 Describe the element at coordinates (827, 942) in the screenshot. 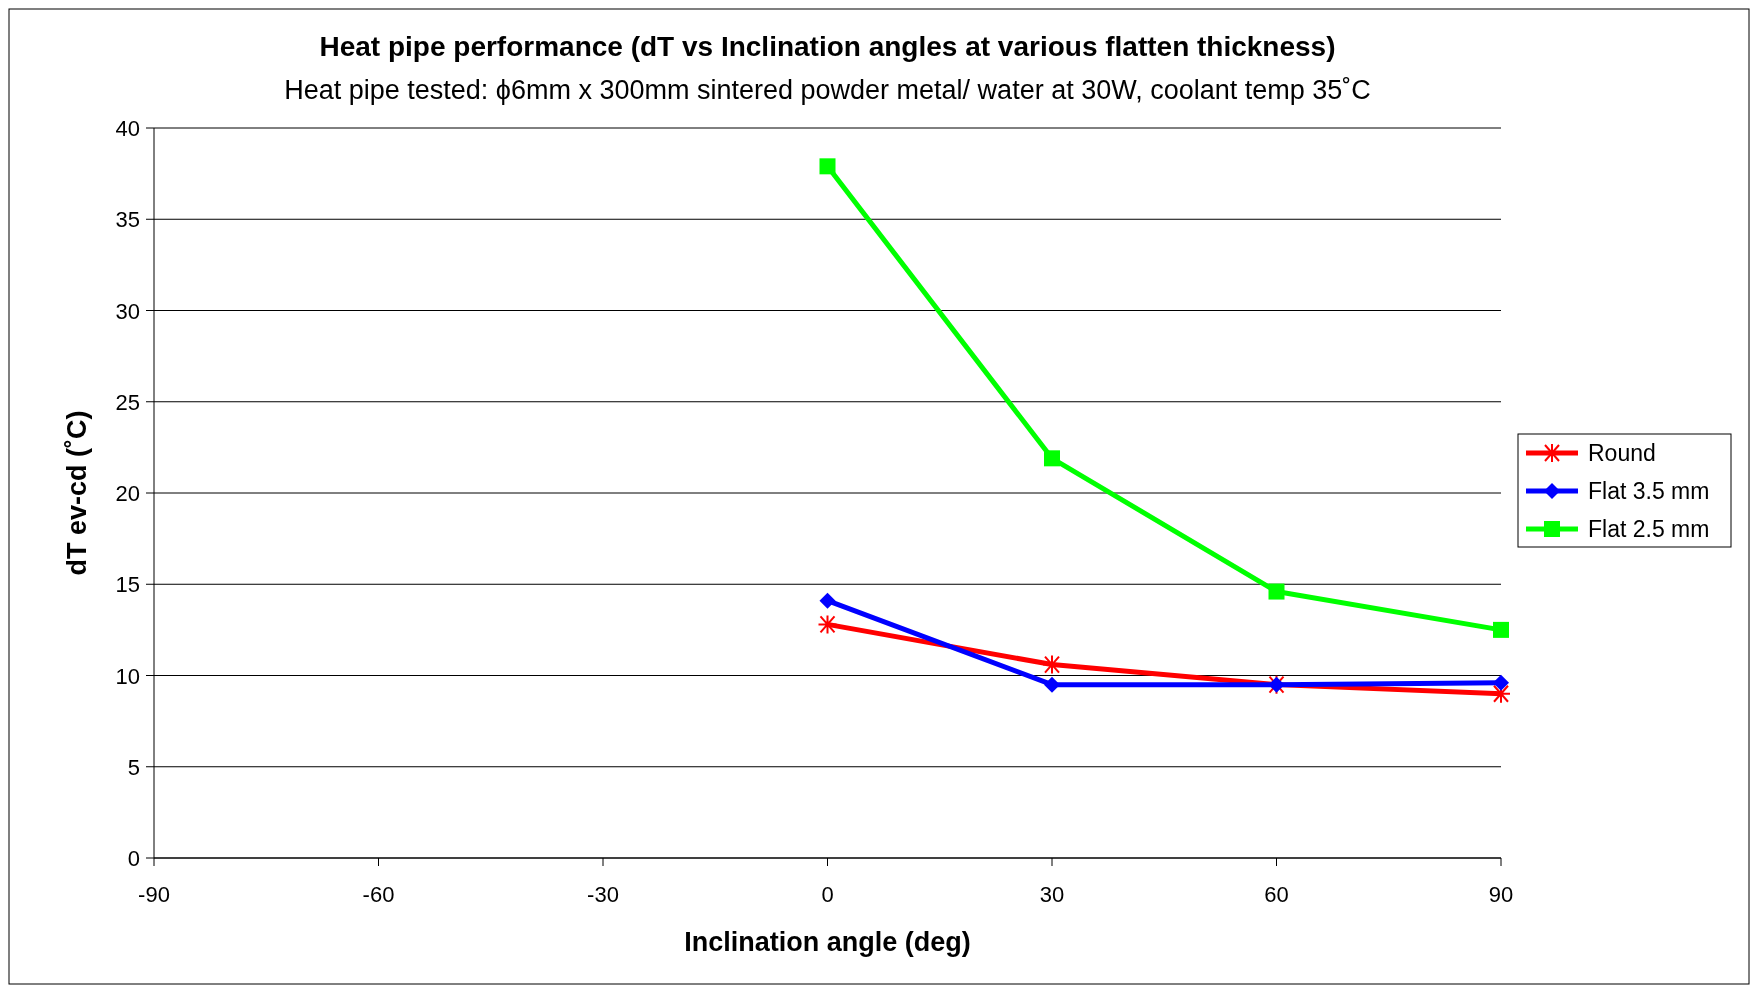

I see `x-axis-title: Inclination angle (deg)` at that location.